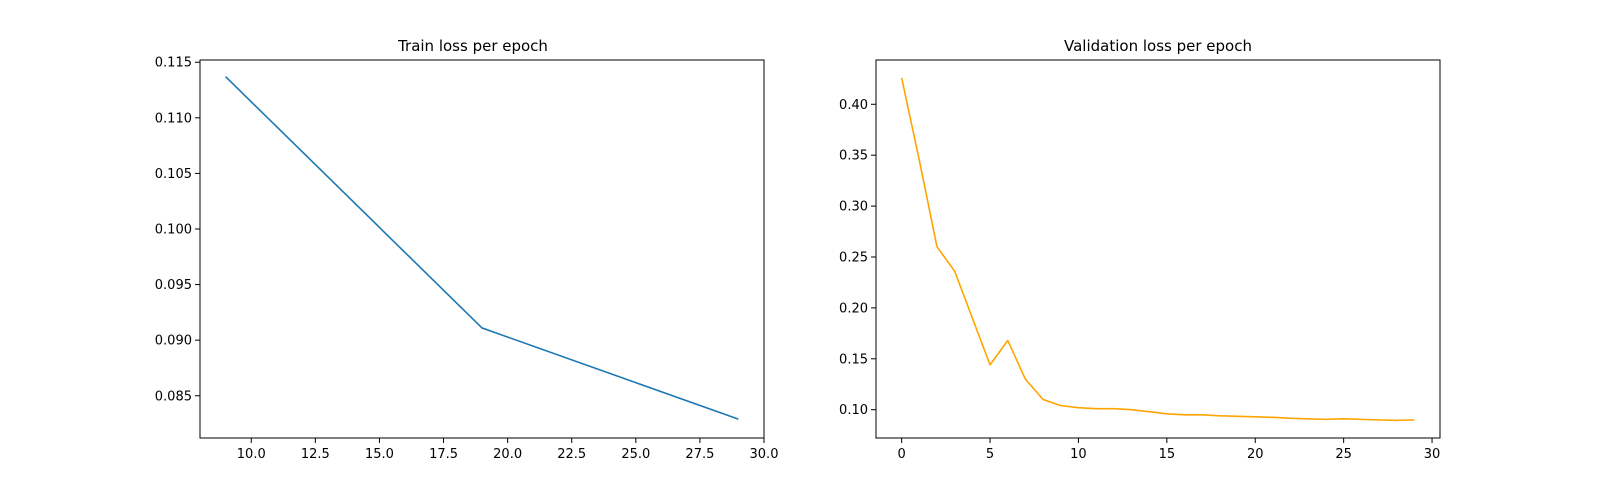  Describe the element at coordinates (1078, 454) in the screenshot. I see `x-tick-label: 10` at that location.